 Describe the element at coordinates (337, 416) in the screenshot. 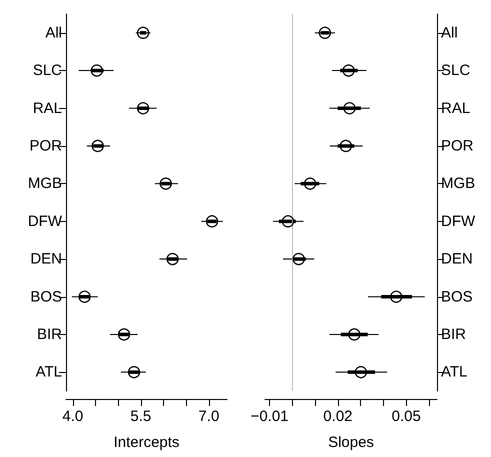

I see `x-tick-label: 0.02` at that location.